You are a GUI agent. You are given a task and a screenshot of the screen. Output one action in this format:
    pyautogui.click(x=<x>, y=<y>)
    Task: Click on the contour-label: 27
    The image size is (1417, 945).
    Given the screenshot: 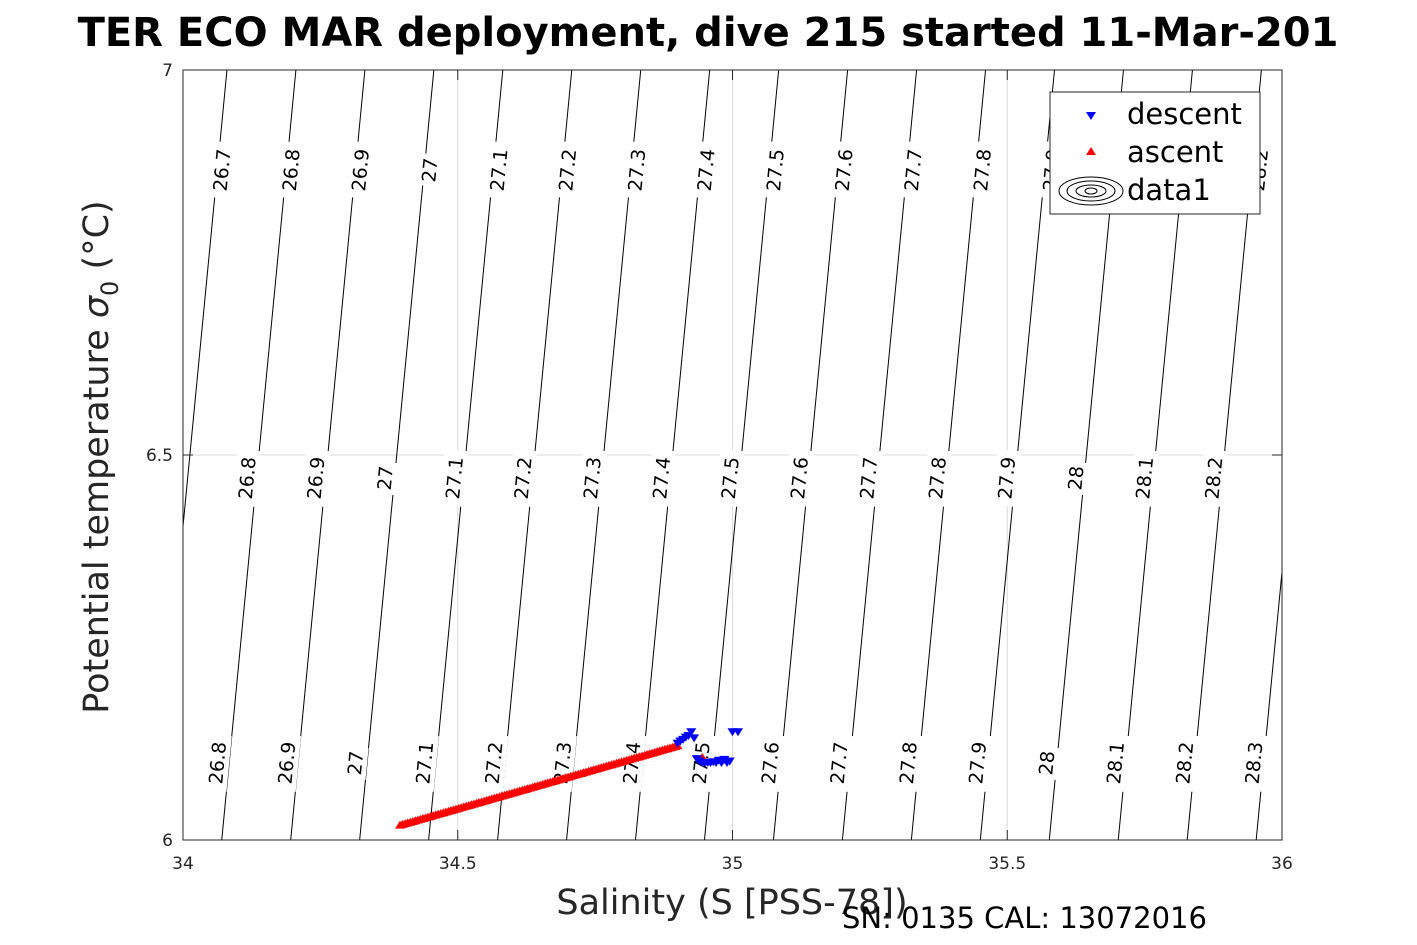 What is the action you would take?
    pyautogui.click(x=385, y=478)
    